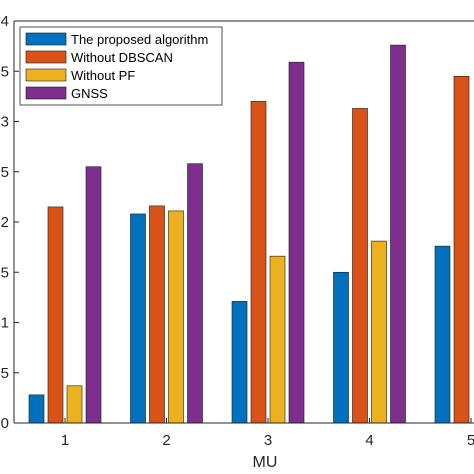  Describe the element at coordinates (139, 39) in the screenshot. I see `legend-label-the-proposed-algorithm: The proposed algorithm` at that location.